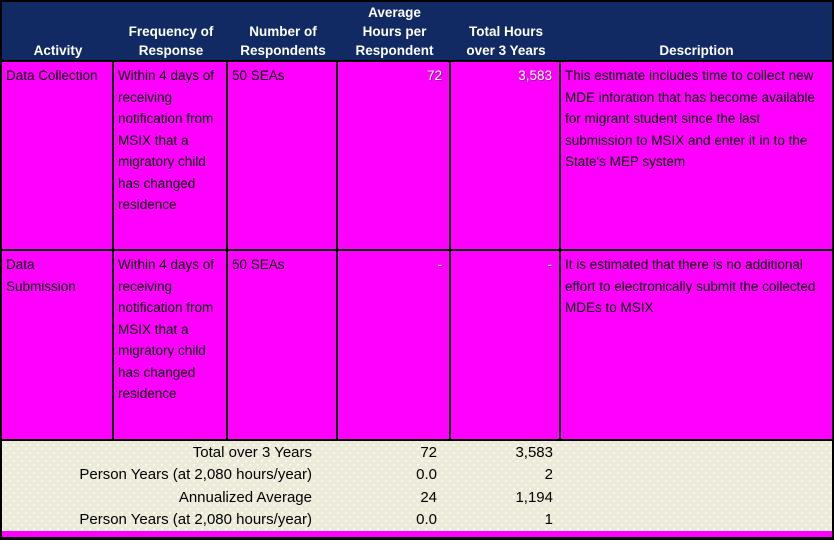 The image size is (834, 540). What do you see at coordinates (58, 345) in the screenshot?
I see `cell-activity: Data Submission` at bounding box center [58, 345].